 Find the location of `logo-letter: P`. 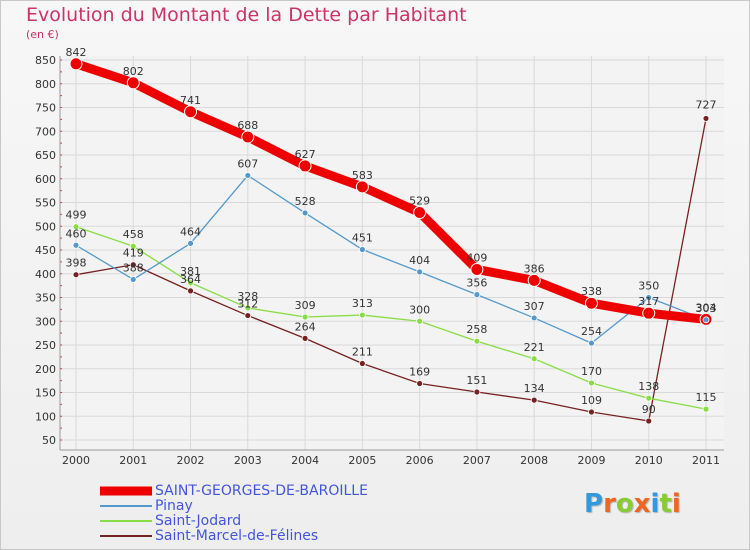

logo-letter: P is located at coordinates (594, 504).